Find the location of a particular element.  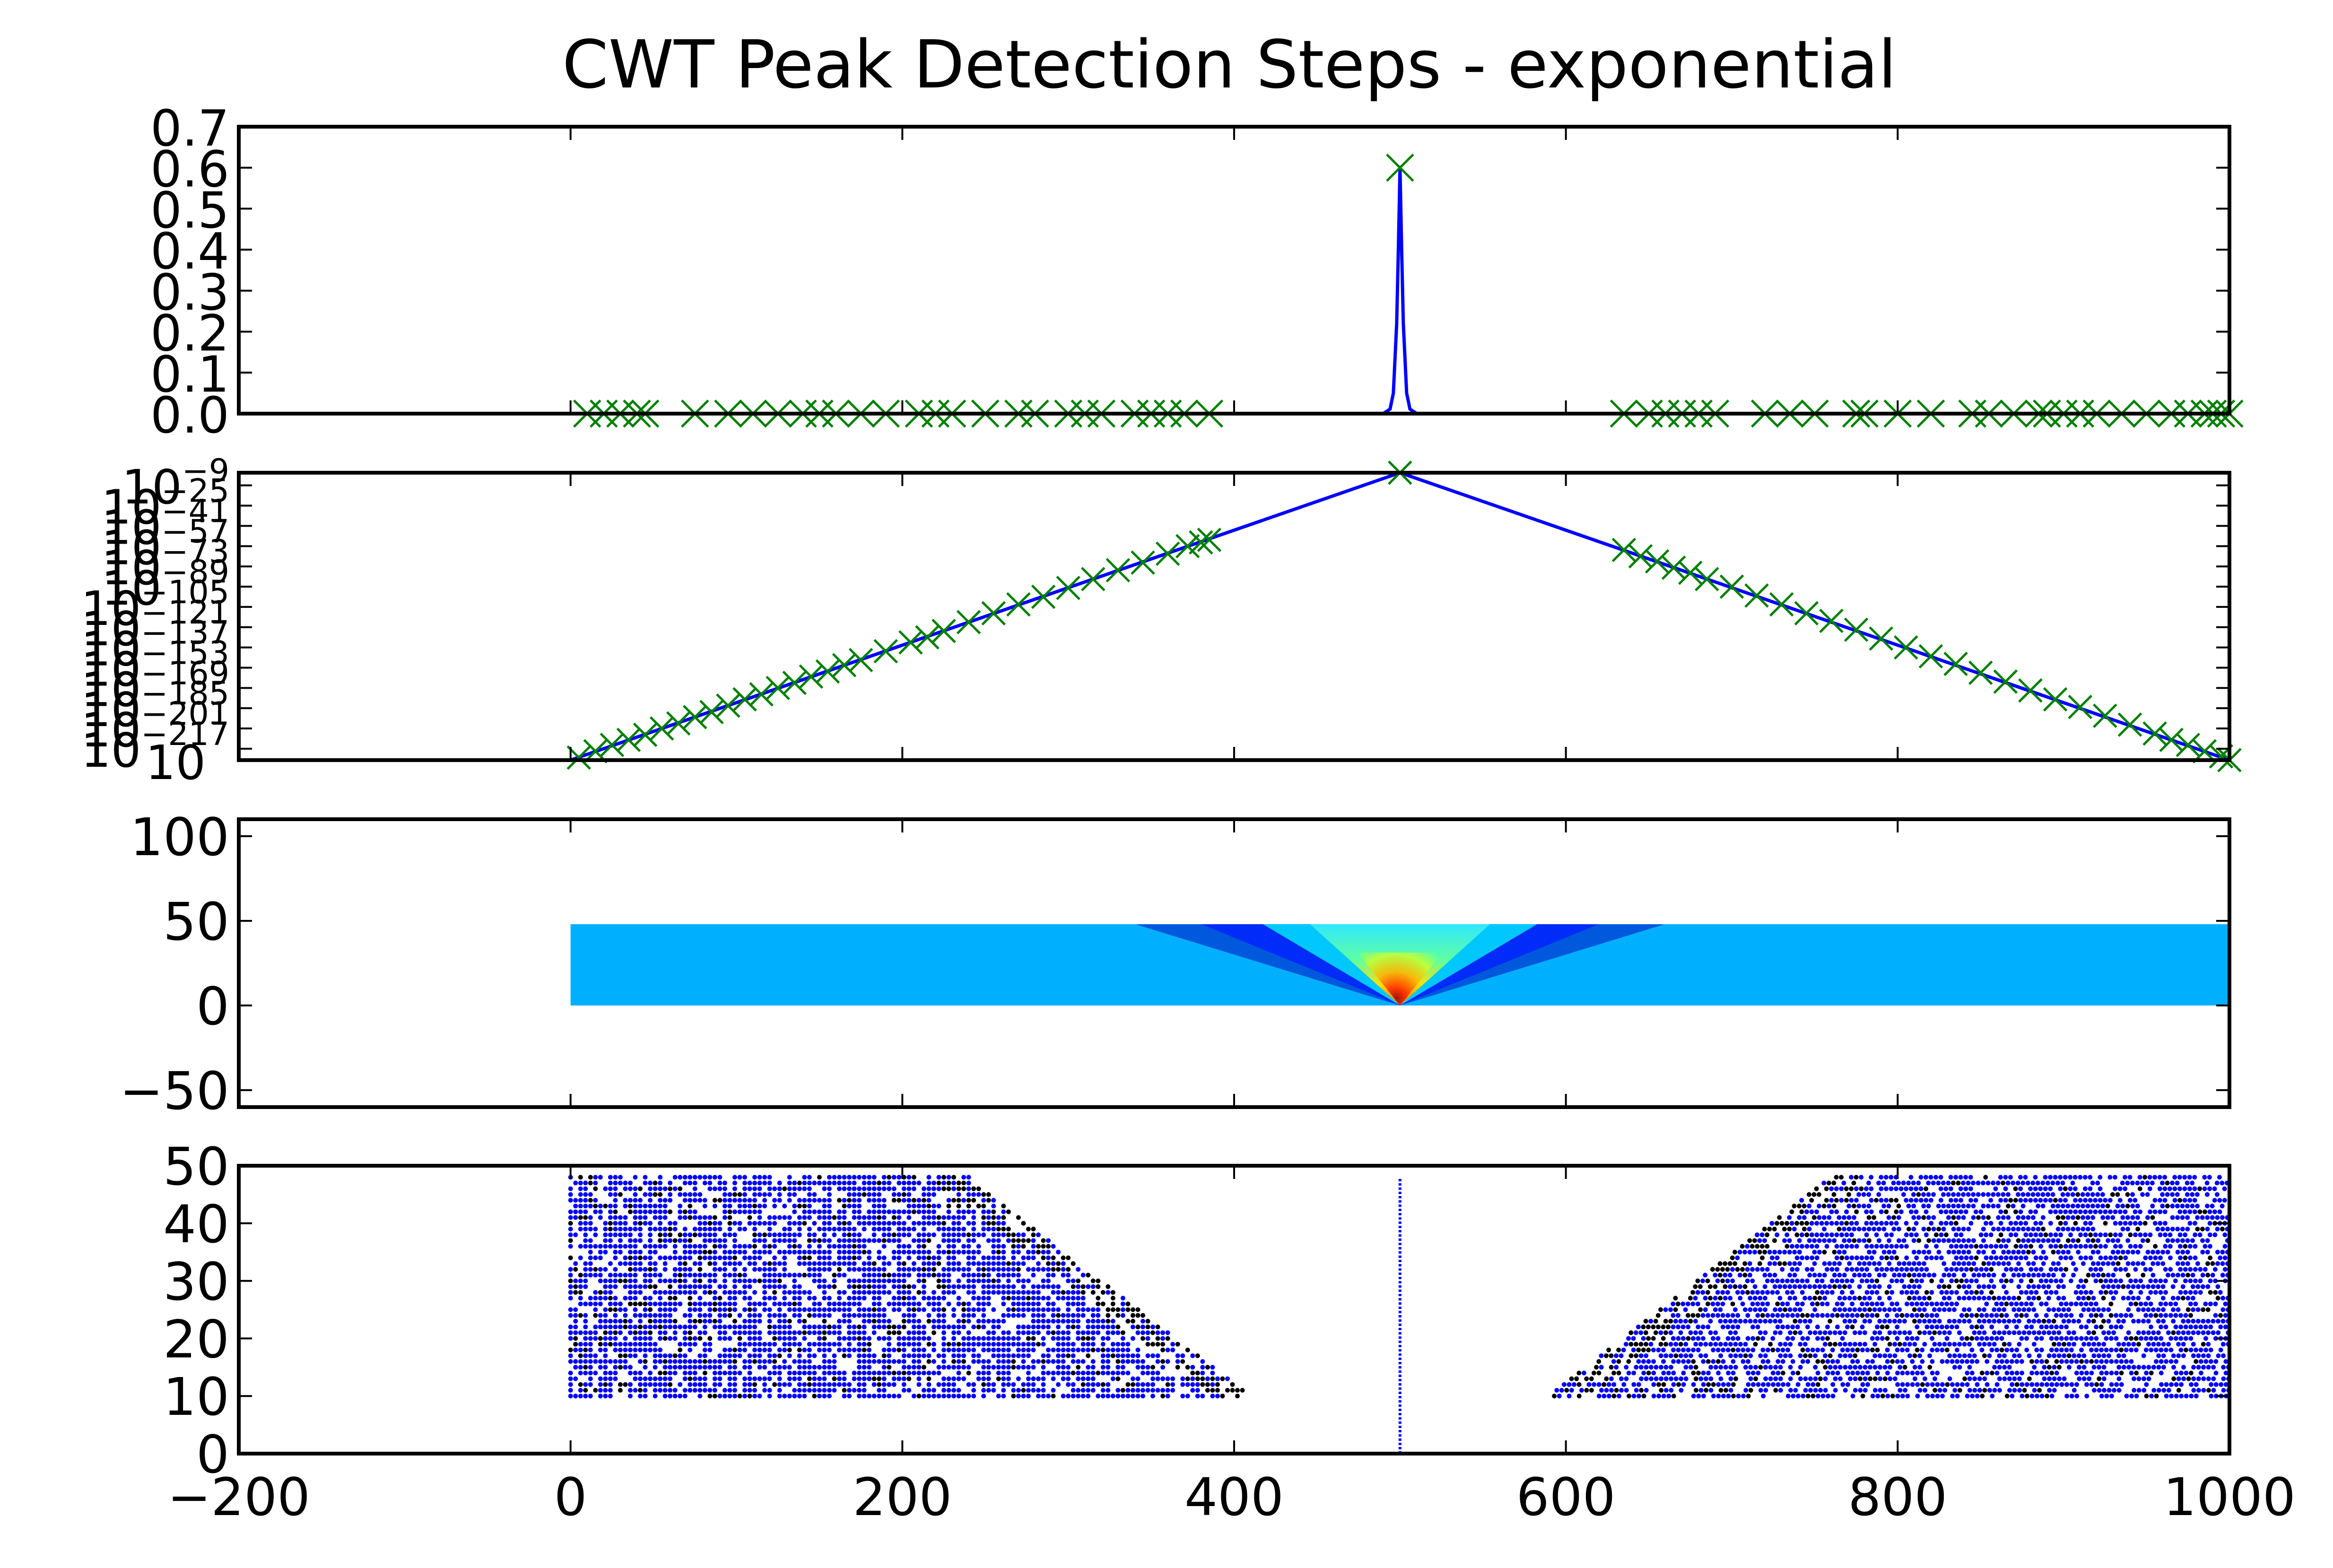

tick-base: 10 is located at coordinates (111, 709).